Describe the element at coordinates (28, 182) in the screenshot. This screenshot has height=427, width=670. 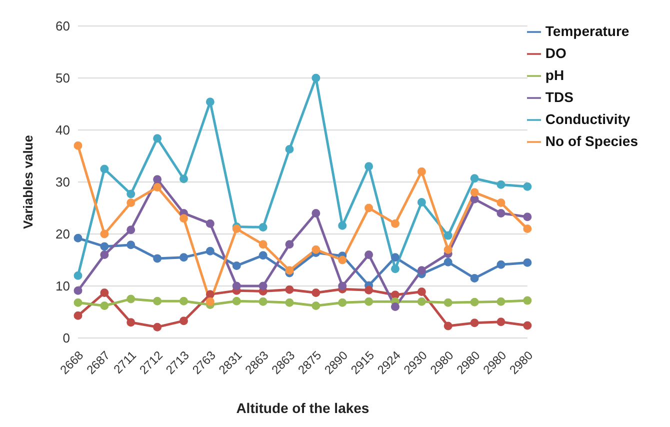
I see `y-axis-title: Variables value` at that location.